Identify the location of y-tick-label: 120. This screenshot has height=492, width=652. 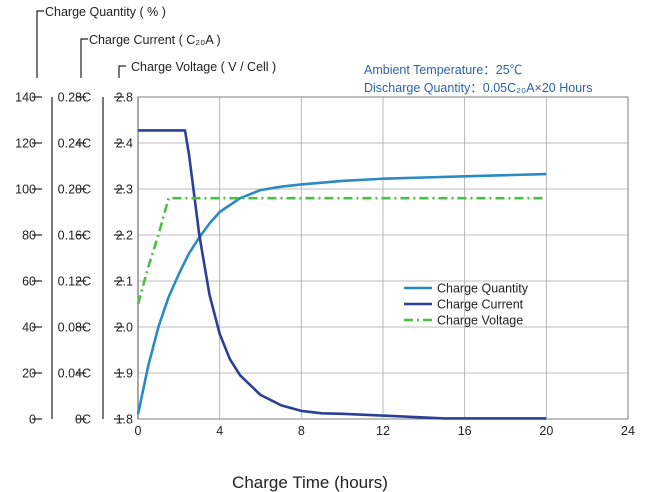
(25, 144).